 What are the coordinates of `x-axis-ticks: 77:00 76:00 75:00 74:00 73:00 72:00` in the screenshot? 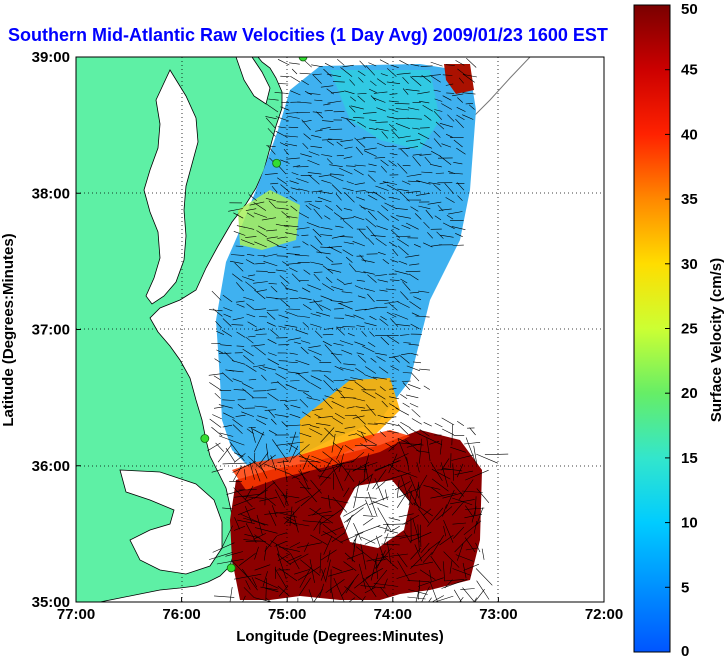 It's located at (340, 610).